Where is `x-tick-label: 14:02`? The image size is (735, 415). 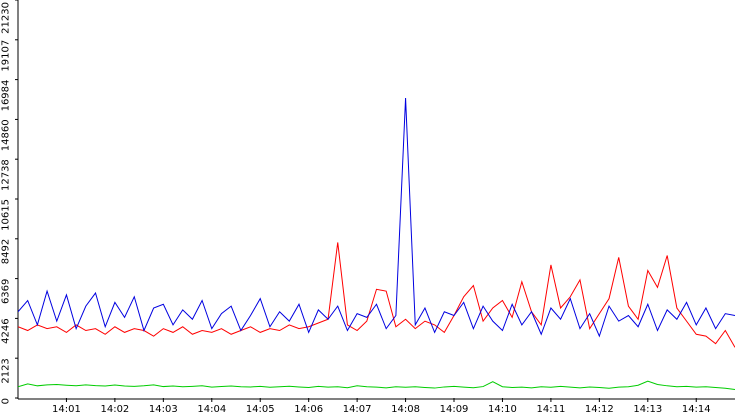 x-tick-label: 14:02 is located at coordinates (114, 409).